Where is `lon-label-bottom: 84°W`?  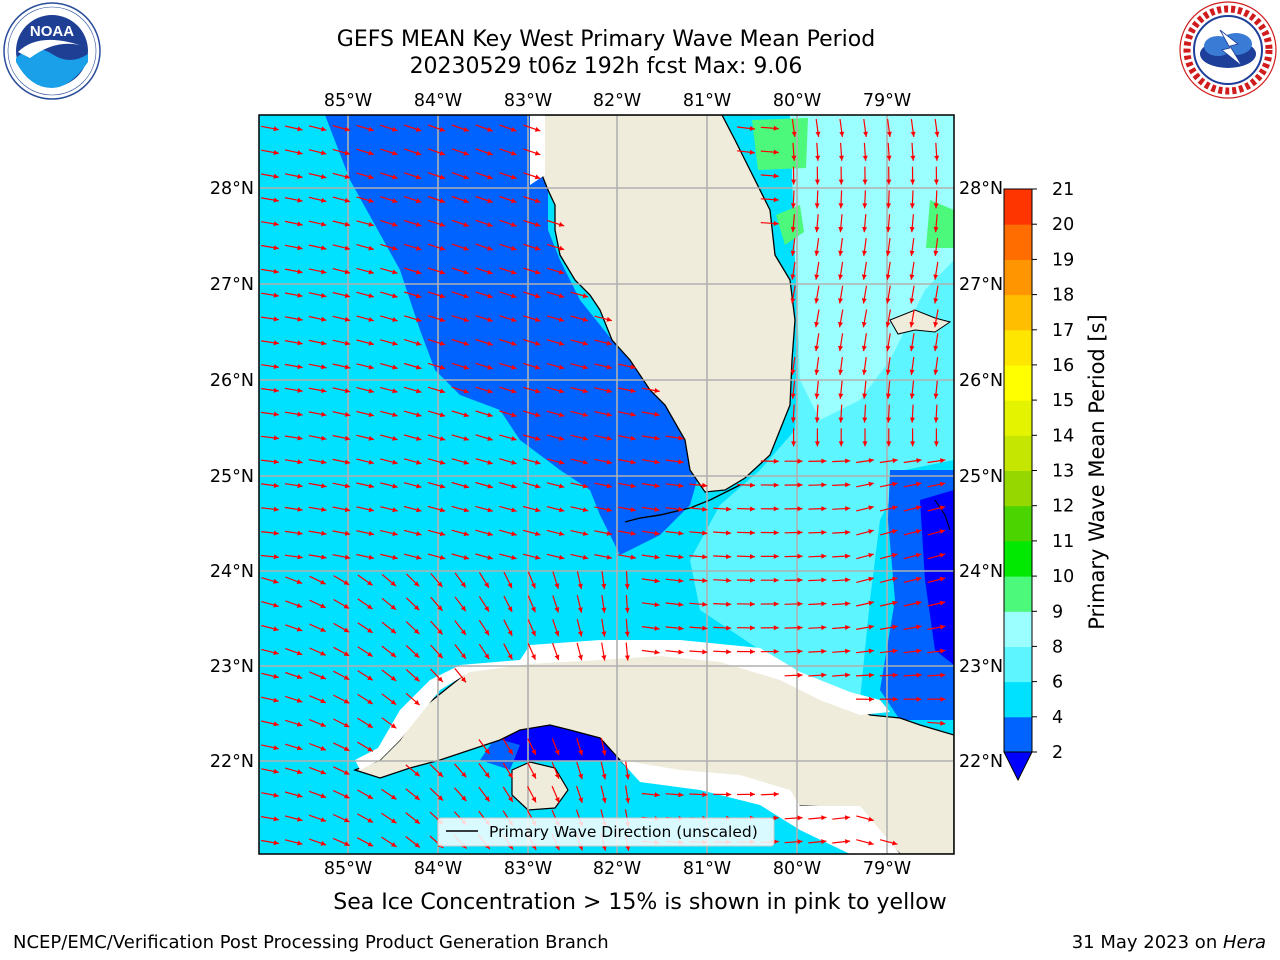
lon-label-bottom: 84°W is located at coordinates (438, 869).